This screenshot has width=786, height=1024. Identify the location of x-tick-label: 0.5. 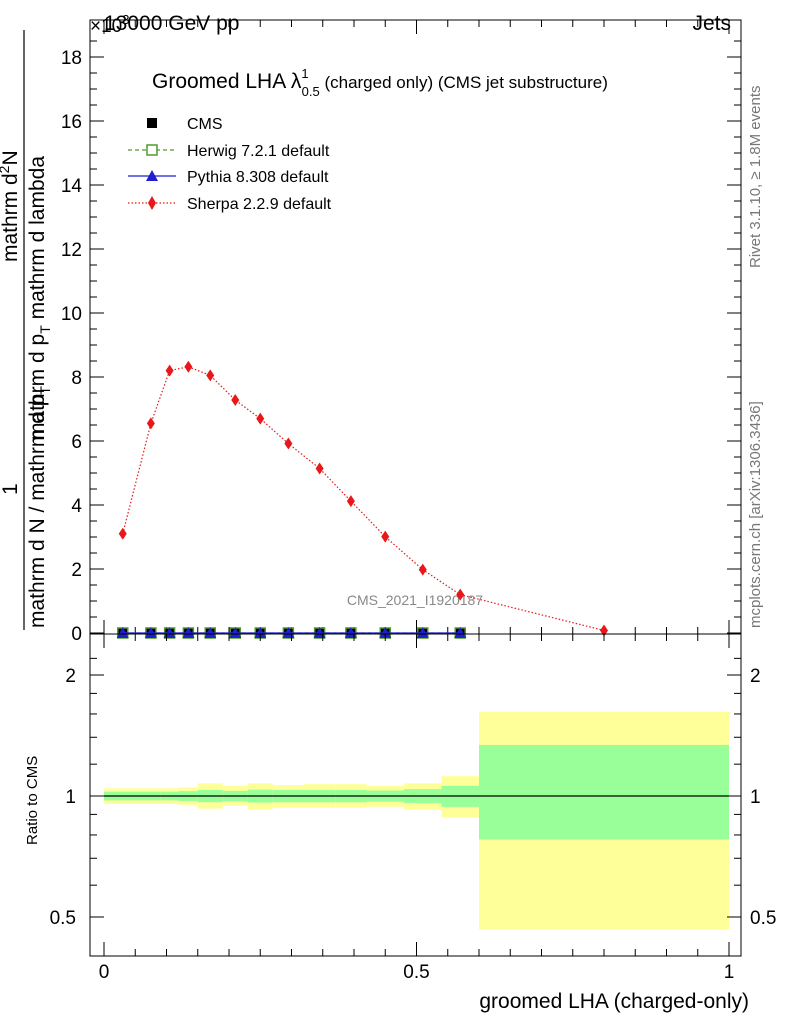
(416, 972).